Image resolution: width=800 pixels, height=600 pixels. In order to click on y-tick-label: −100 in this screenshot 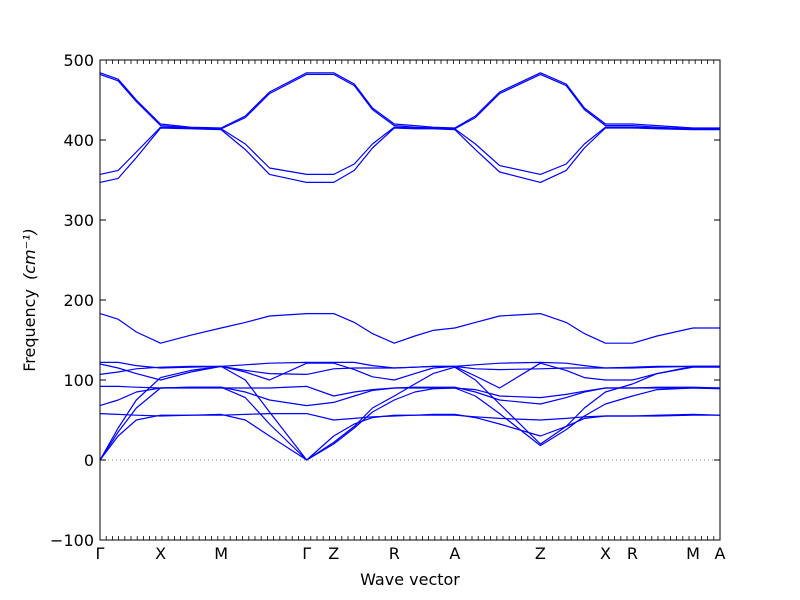, I will do `click(72, 540)`.